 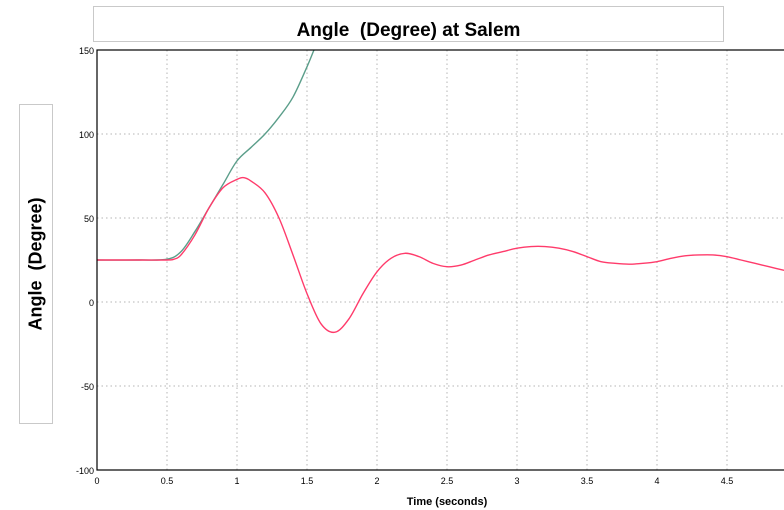 What do you see at coordinates (86, 51) in the screenshot?
I see `y-tick-label: 150` at bounding box center [86, 51].